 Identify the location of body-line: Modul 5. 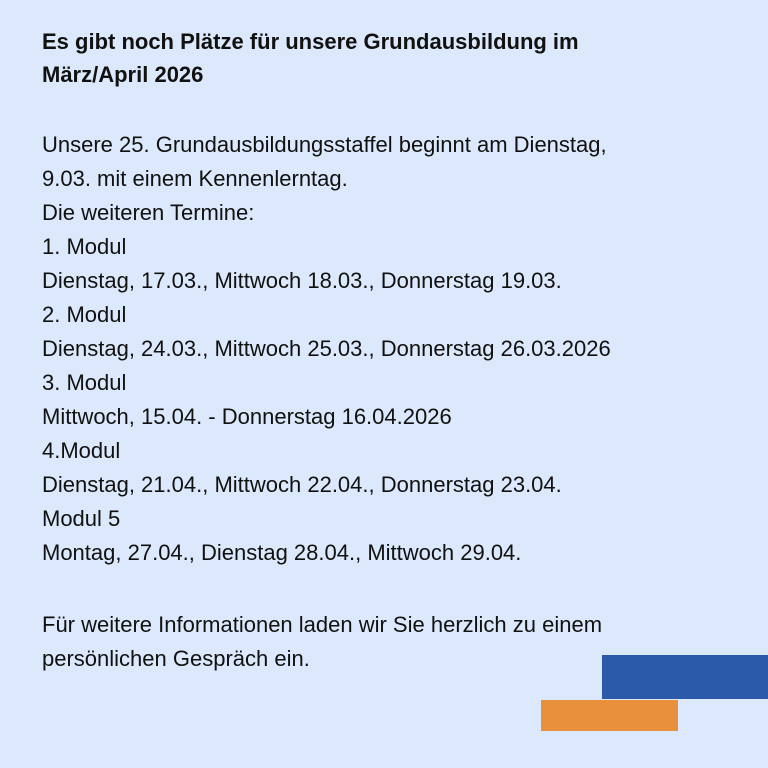
(81, 518).